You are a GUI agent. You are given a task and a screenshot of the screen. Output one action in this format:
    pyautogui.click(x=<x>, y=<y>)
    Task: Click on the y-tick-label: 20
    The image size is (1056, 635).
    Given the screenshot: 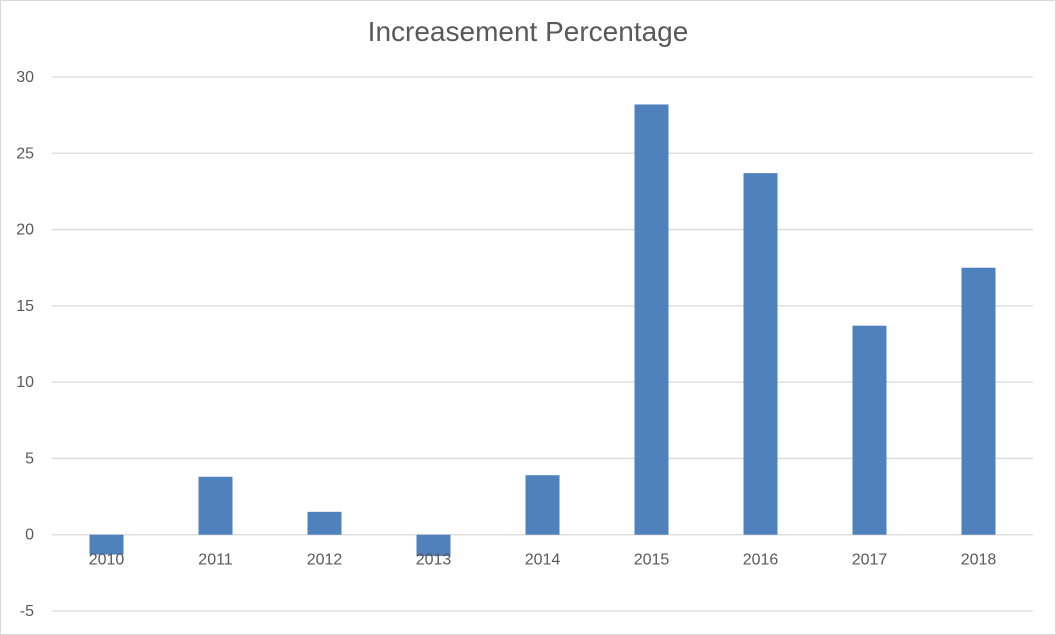 What is the action you would take?
    pyautogui.click(x=25, y=230)
    